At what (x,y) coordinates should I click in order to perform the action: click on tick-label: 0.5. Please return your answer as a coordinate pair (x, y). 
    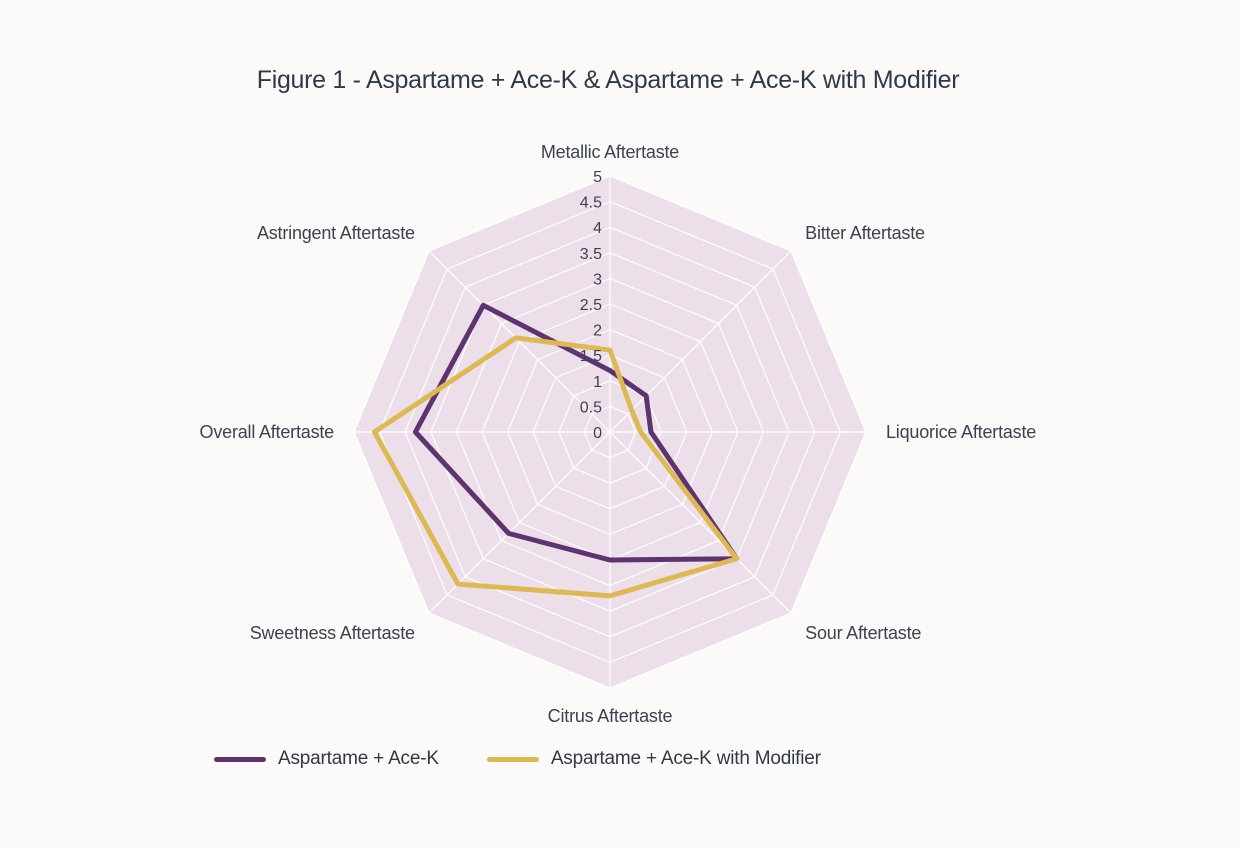
    Looking at the image, I should click on (591, 407).